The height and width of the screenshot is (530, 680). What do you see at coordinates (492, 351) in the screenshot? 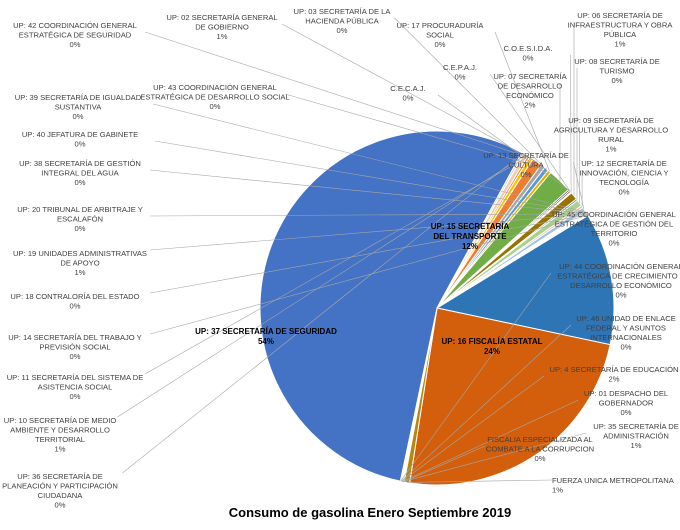
I see `slice-percent: 24%` at bounding box center [492, 351].